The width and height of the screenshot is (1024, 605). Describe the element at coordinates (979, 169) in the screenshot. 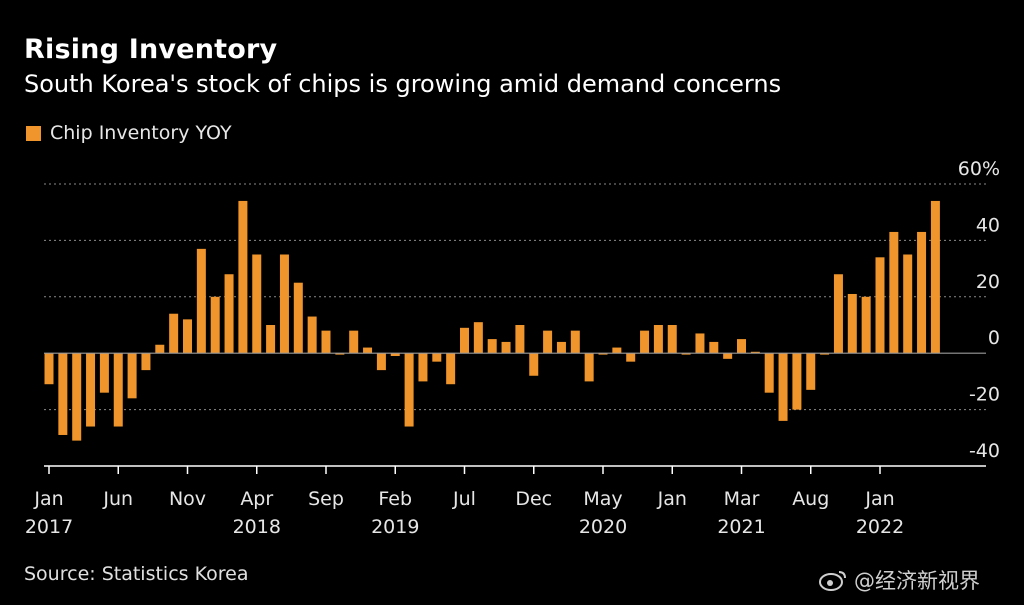

I see `y-tick-label: 60%` at that location.